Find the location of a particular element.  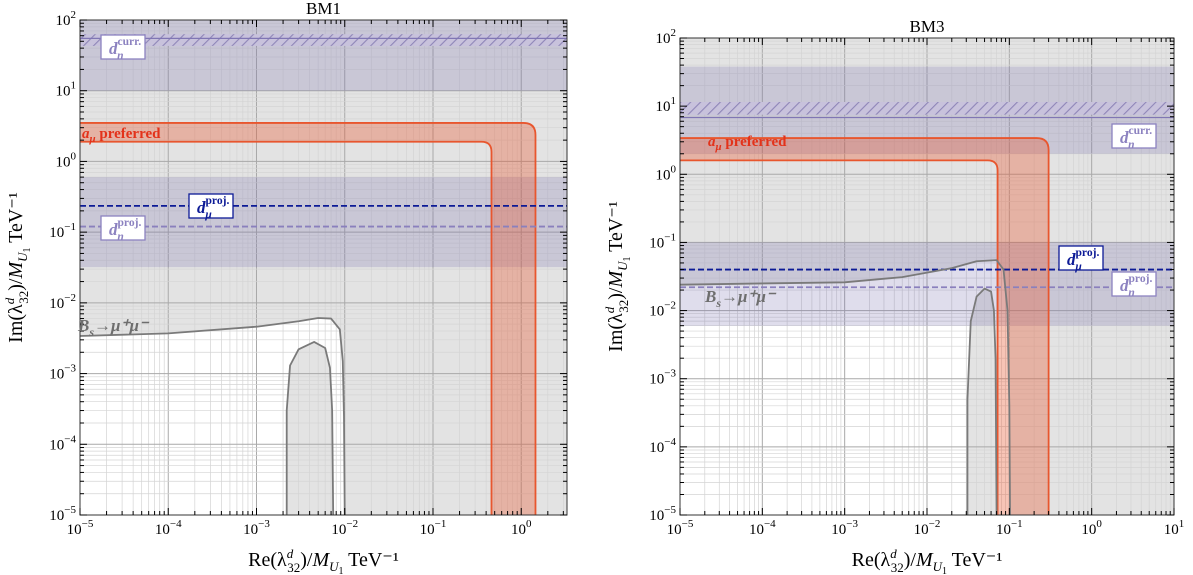

dn-curr-band is located at coordinates (323, 55).